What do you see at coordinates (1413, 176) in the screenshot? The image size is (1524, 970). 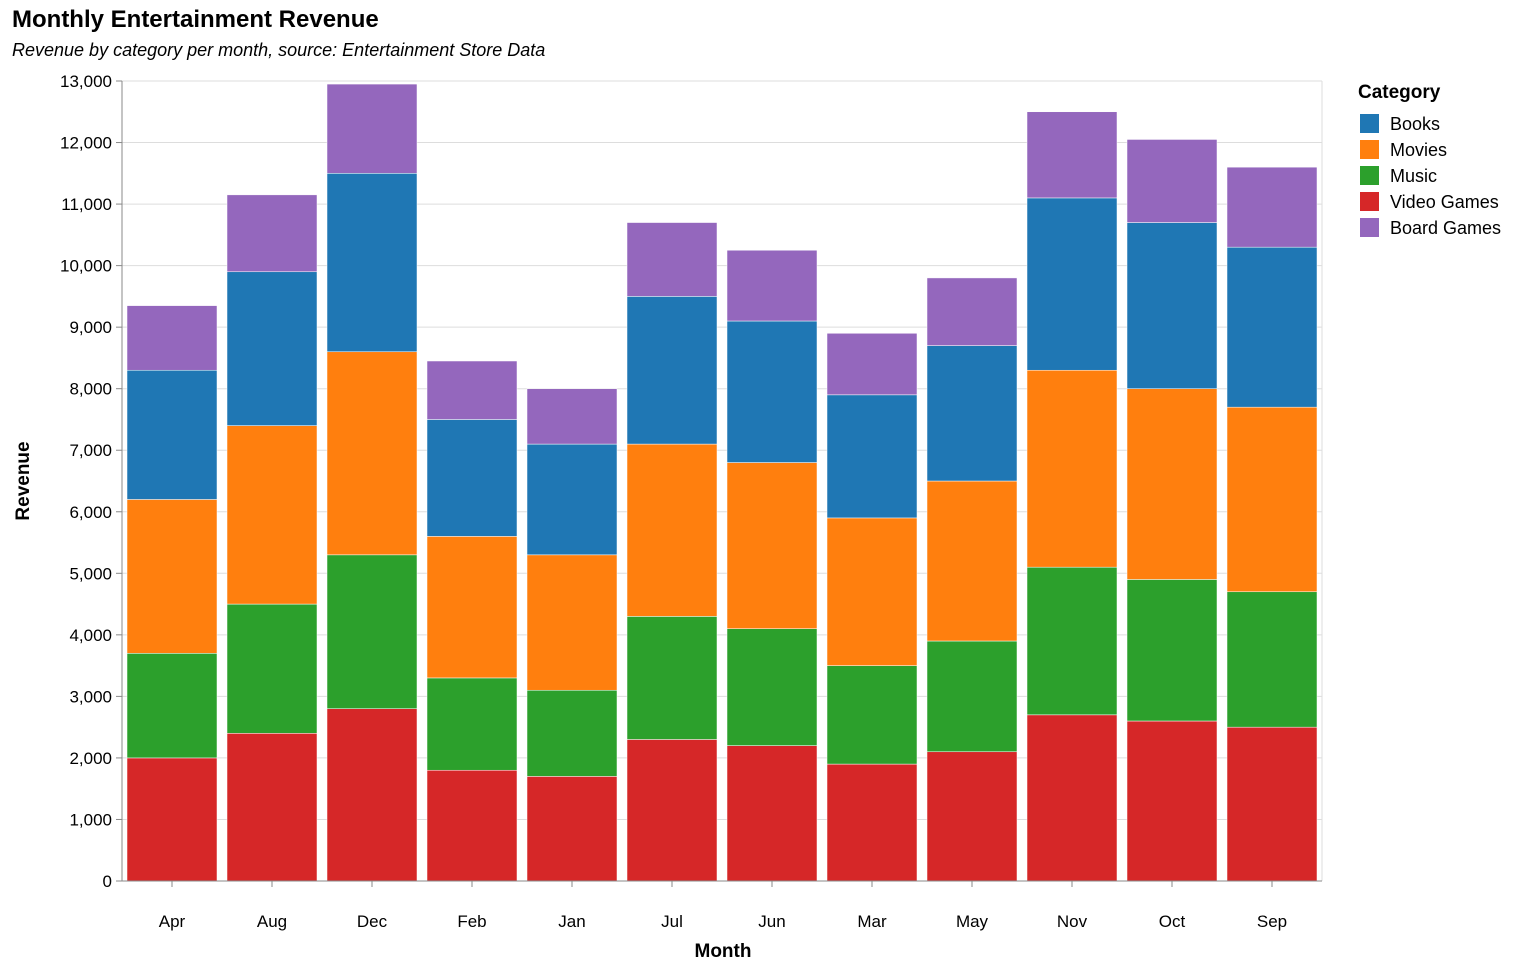 I see `legend-label: Music` at bounding box center [1413, 176].